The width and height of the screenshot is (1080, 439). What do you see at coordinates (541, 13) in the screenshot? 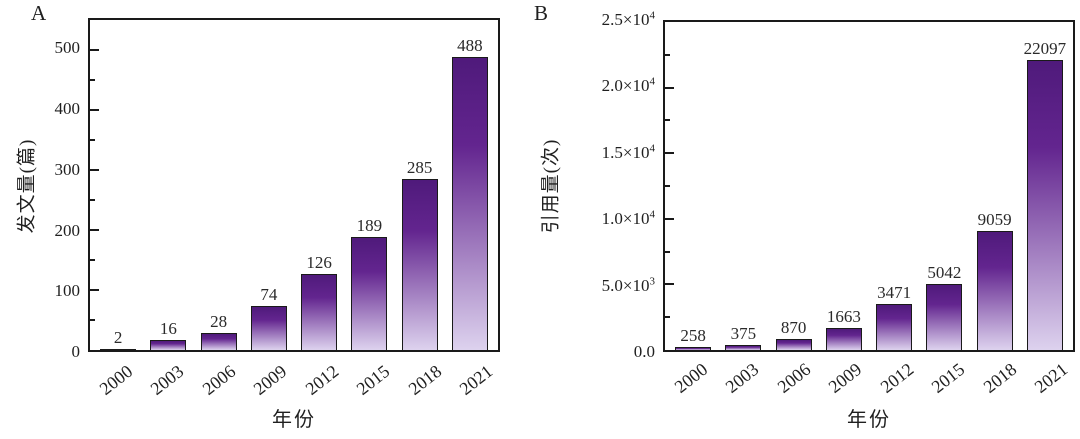
I see `panel-b-corner-label: B` at bounding box center [541, 13].